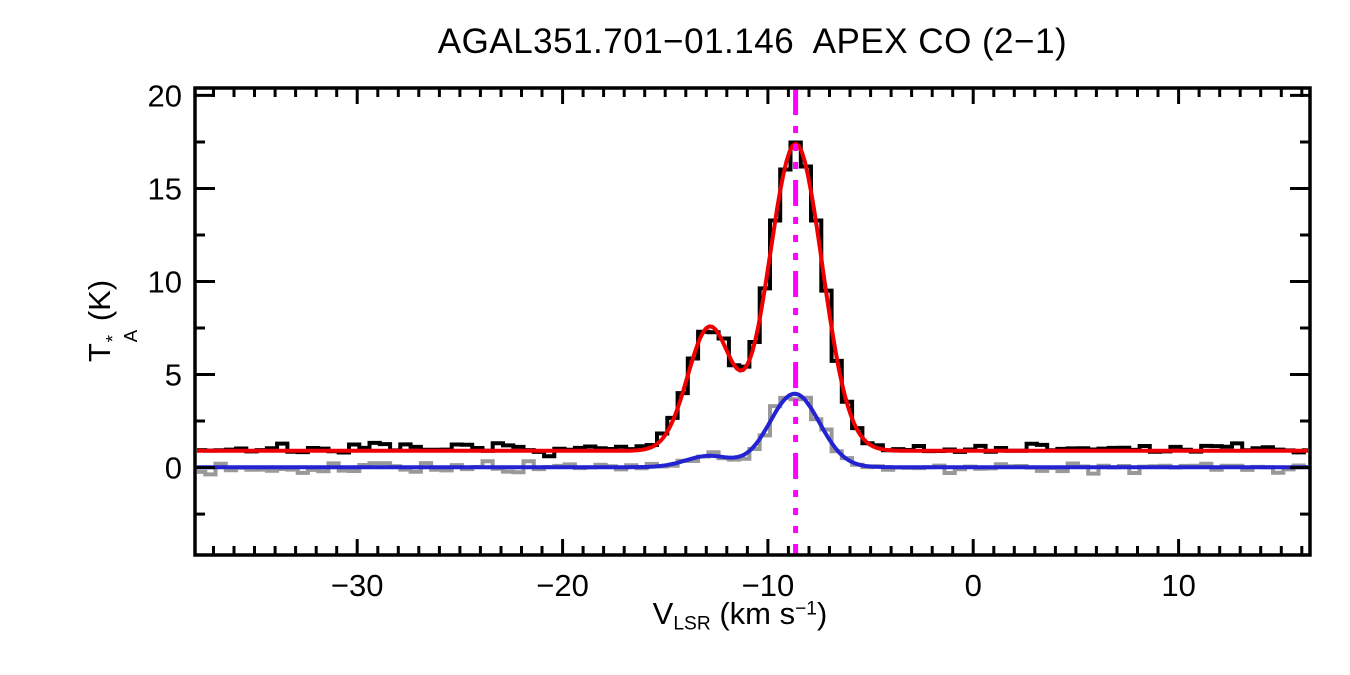  What do you see at coordinates (357, 585) in the screenshot?
I see `x-tick-label: −30` at bounding box center [357, 585].